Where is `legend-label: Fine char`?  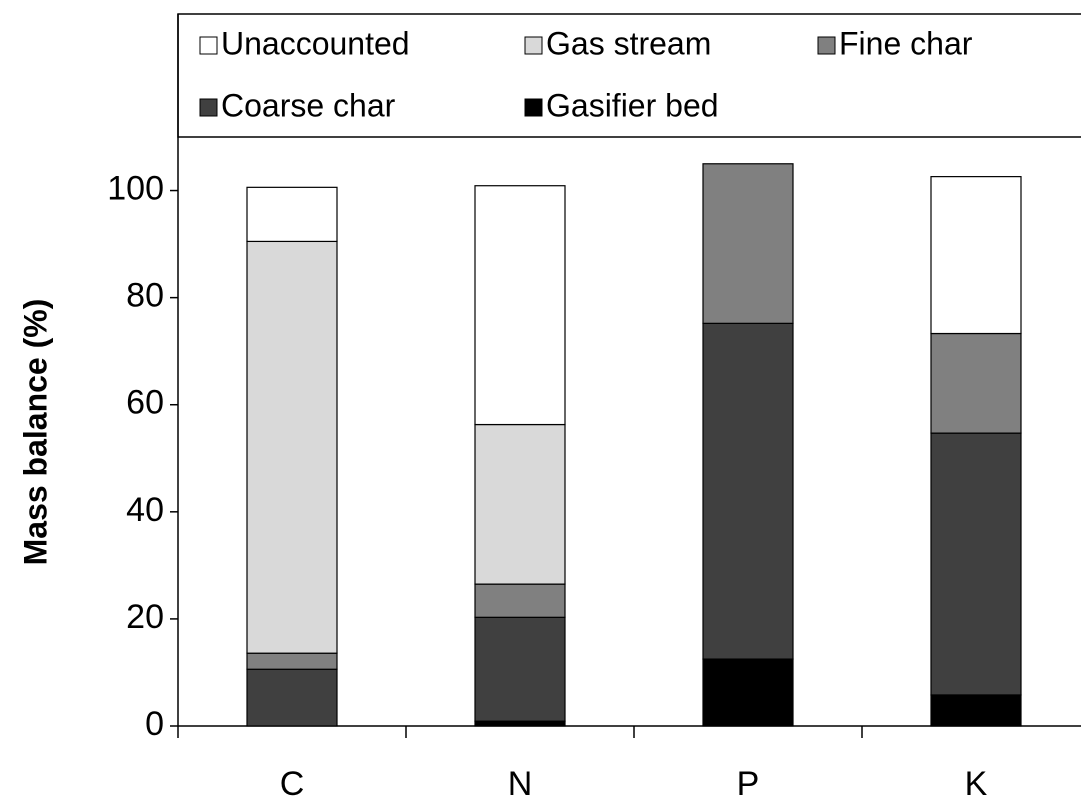
legend-label: Fine char is located at coordinates (906, 43).